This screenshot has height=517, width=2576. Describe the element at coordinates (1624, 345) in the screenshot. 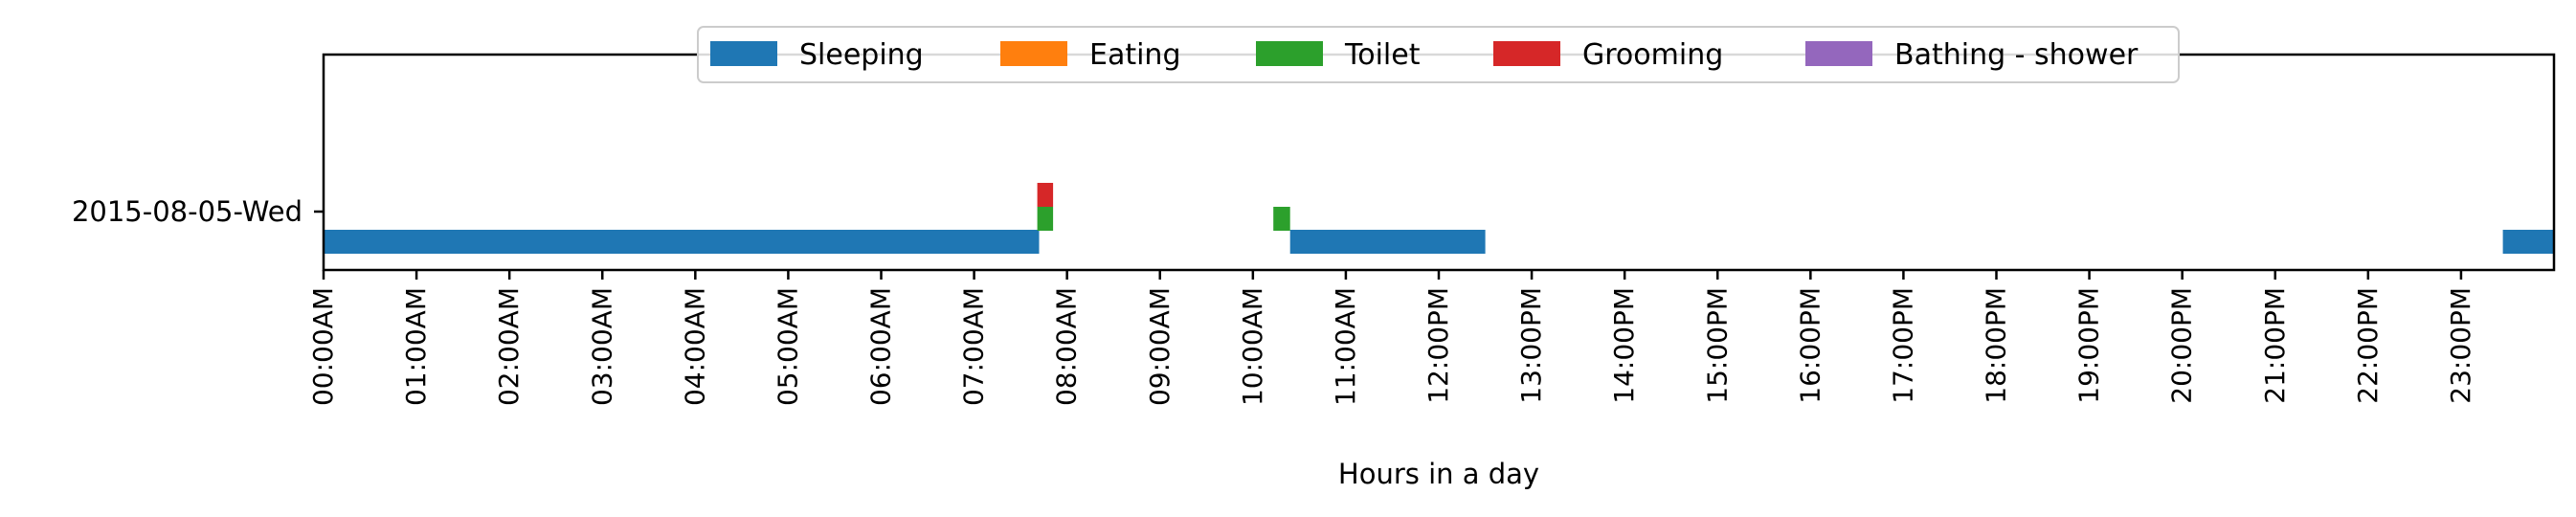

I see `x-tick-label: 14:00PM` at that location.